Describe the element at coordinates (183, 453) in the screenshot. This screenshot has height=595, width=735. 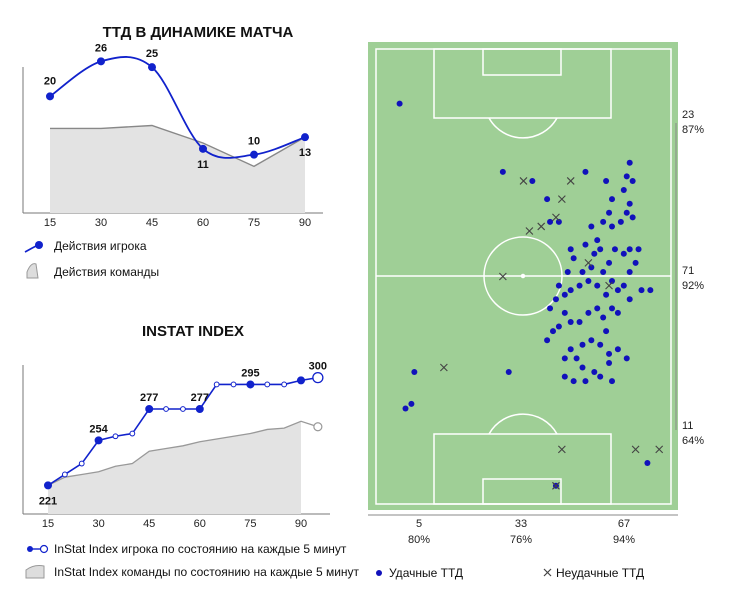
I see `team-line` at that location.